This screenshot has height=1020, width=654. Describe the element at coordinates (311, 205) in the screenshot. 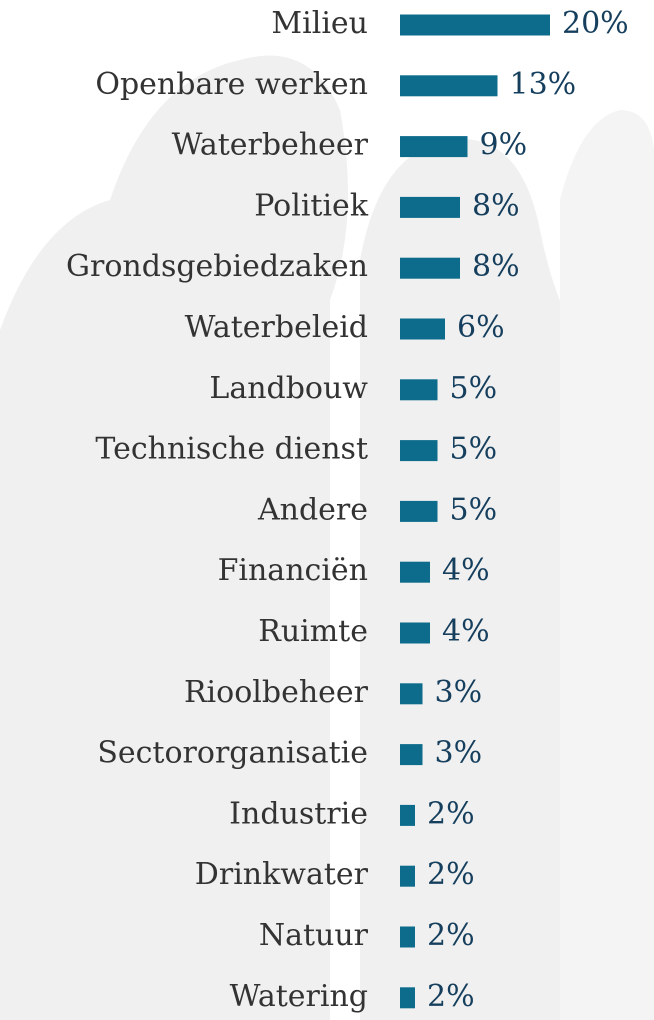

I see `category-label: Politiek` at that location.